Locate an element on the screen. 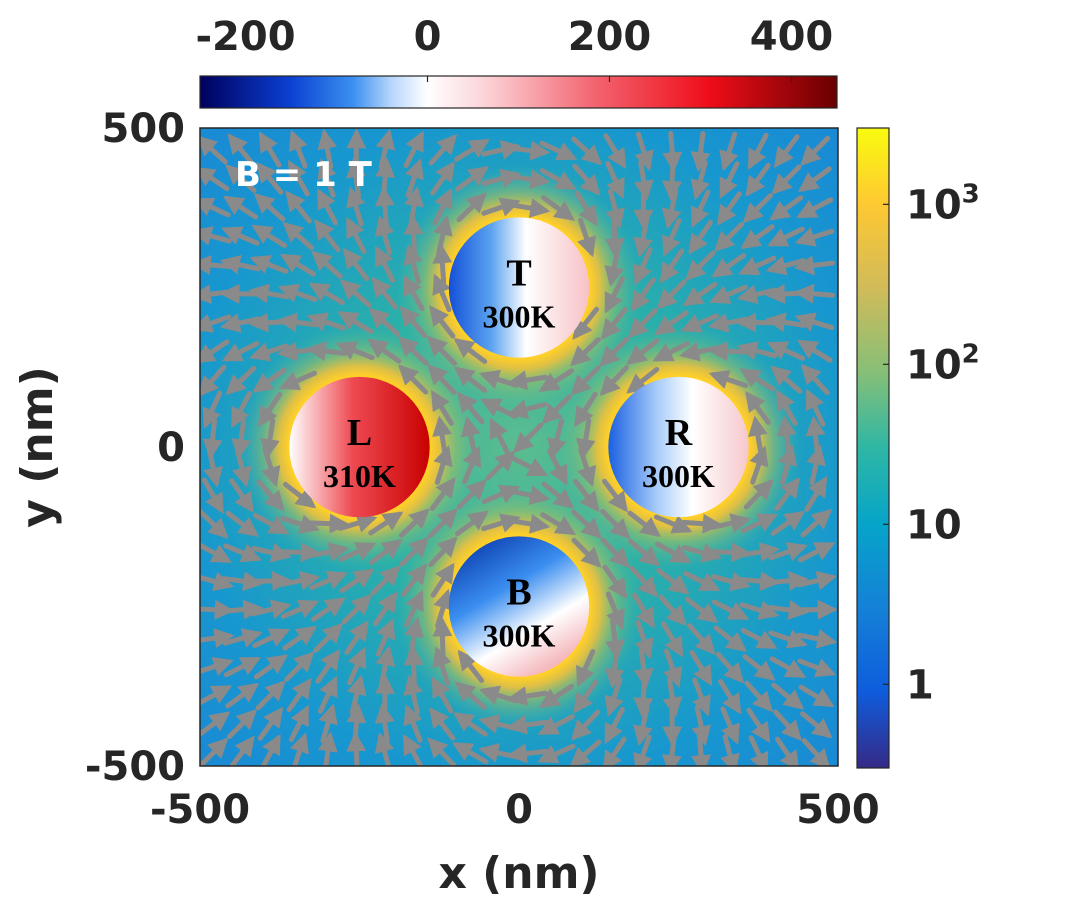 The image size is (1069, 900). y-tick-label: 0 is located at coordinates (171, 448).